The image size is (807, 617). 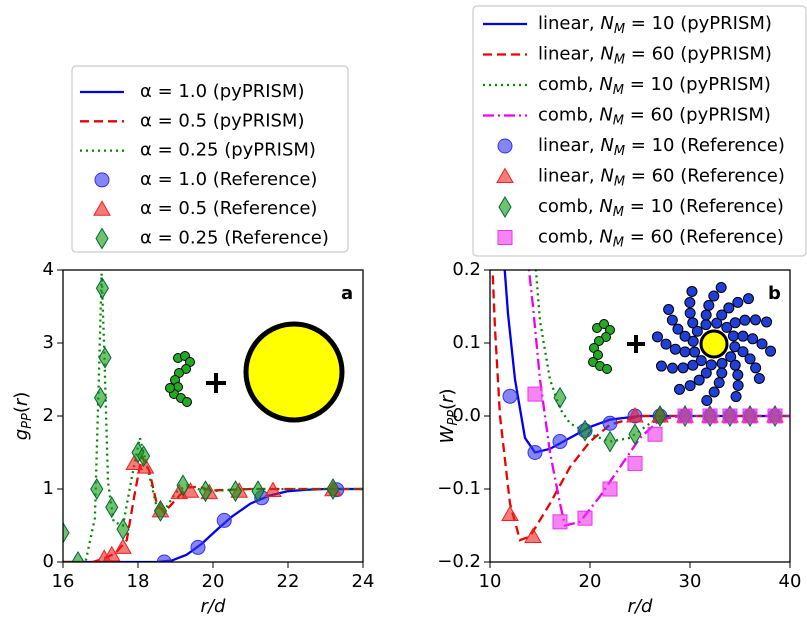 I want to click on y-axis-label: gPP(r), so click(x=23, y=416).